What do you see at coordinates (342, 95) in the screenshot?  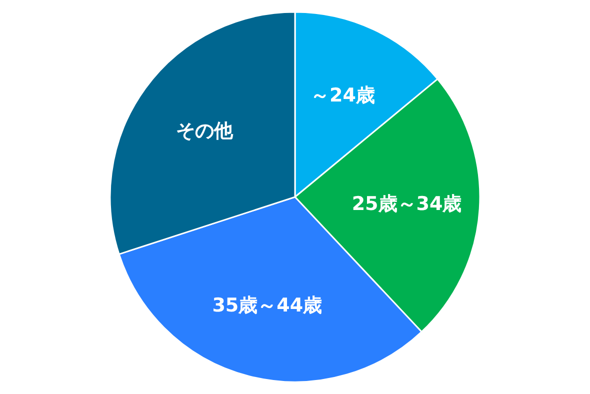 I see `slice-label: ～24歳` at bounding box center [342, 95].